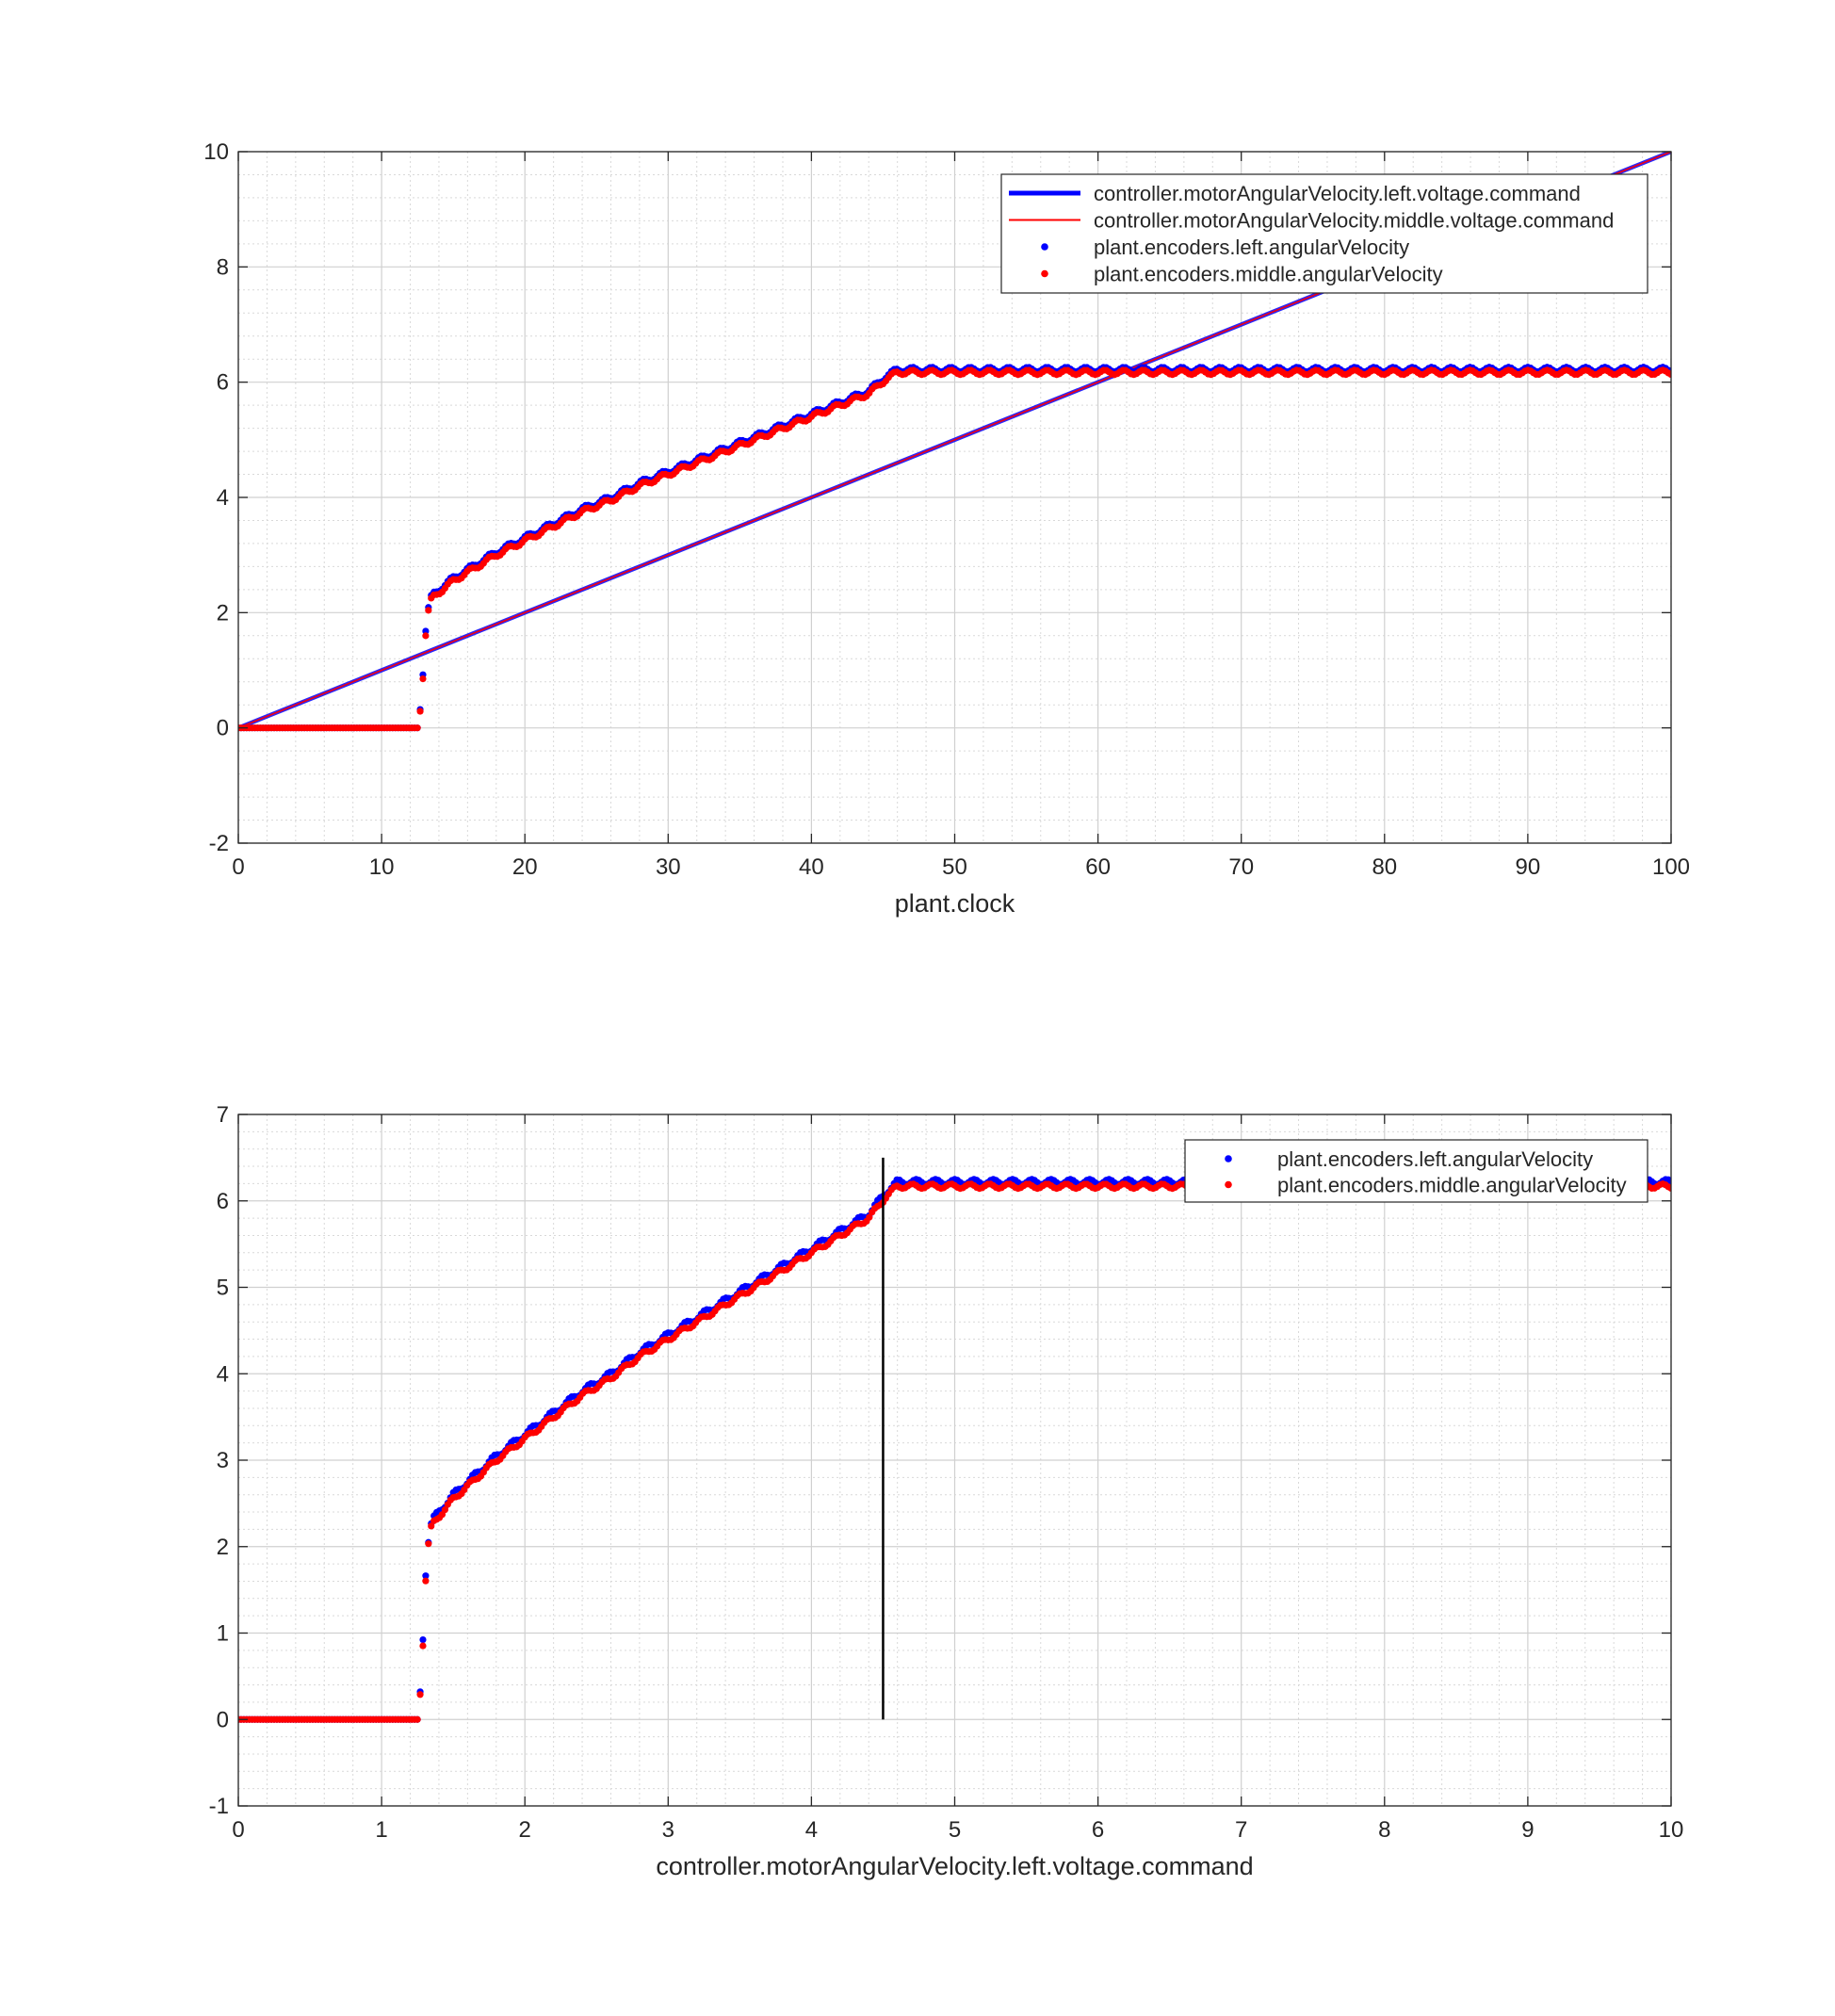 This screenshot has width=1835, height=2016. I want to click on x-tick-label: 20, so click(525, 867).